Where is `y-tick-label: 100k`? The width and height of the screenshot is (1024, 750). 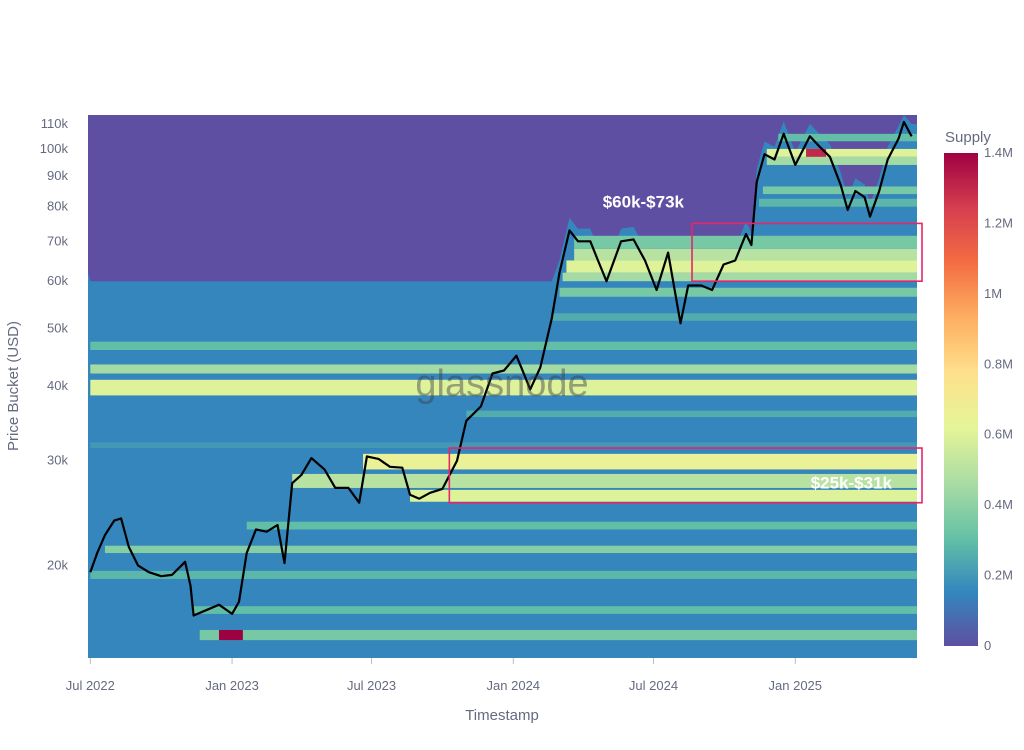
y-tick-label: 100k is located at coordinates (54, 148).